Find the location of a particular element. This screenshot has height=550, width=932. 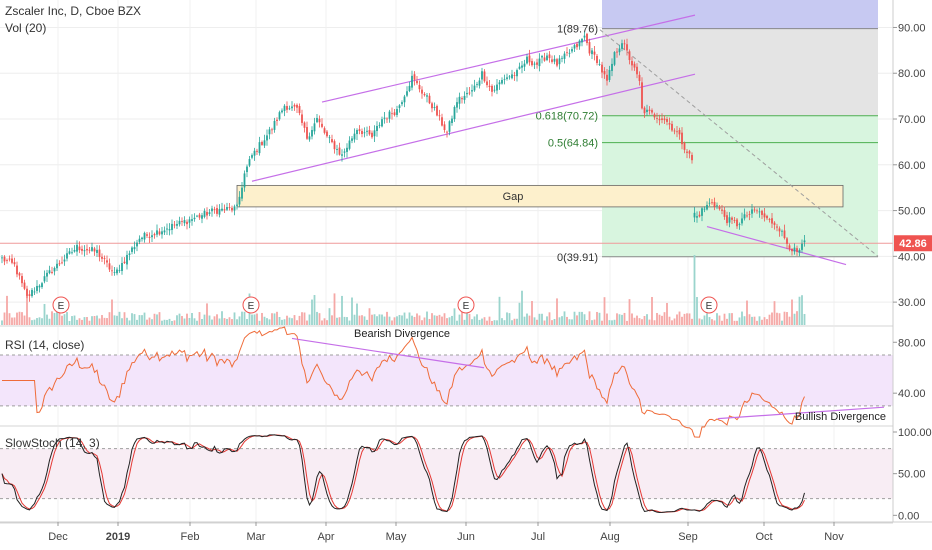

volume-bars is located at coordinates (403, 290).